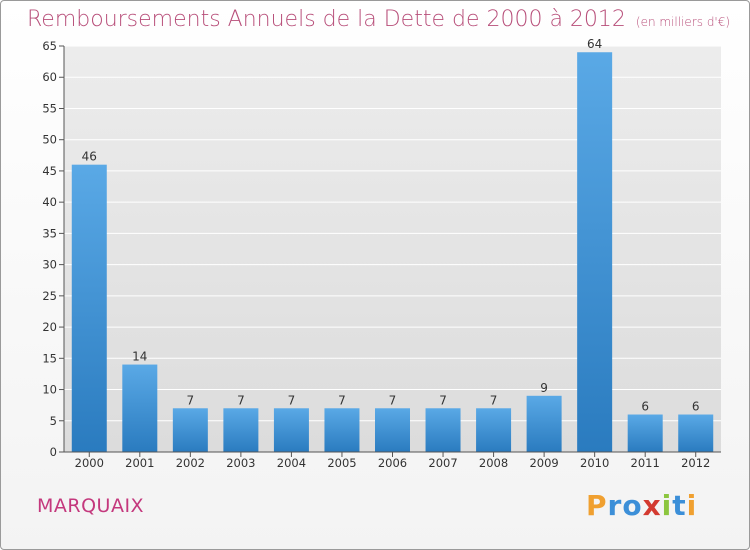 This screenshot has width=750, height=550. Describe the element at coordinates (442, 463) in the screenshot. I see `x-tick-label: 2007` at that location.